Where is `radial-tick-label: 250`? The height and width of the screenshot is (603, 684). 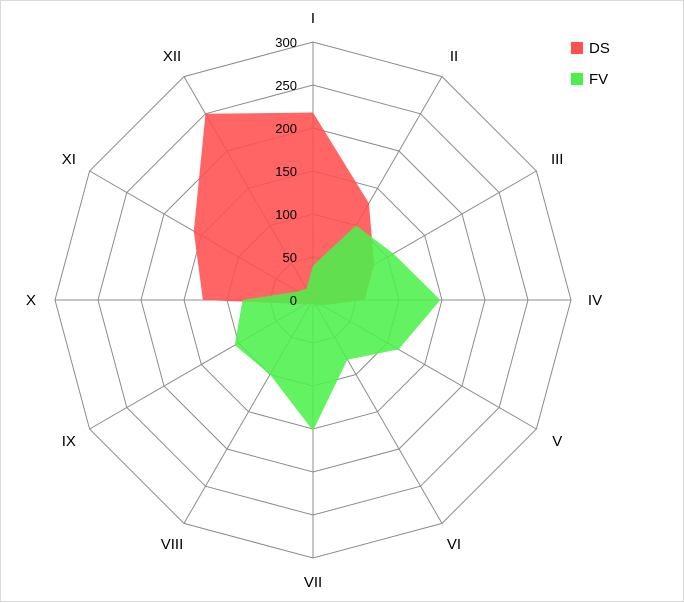 radial-tick-label: 250 is located at coordinates (286, 85).